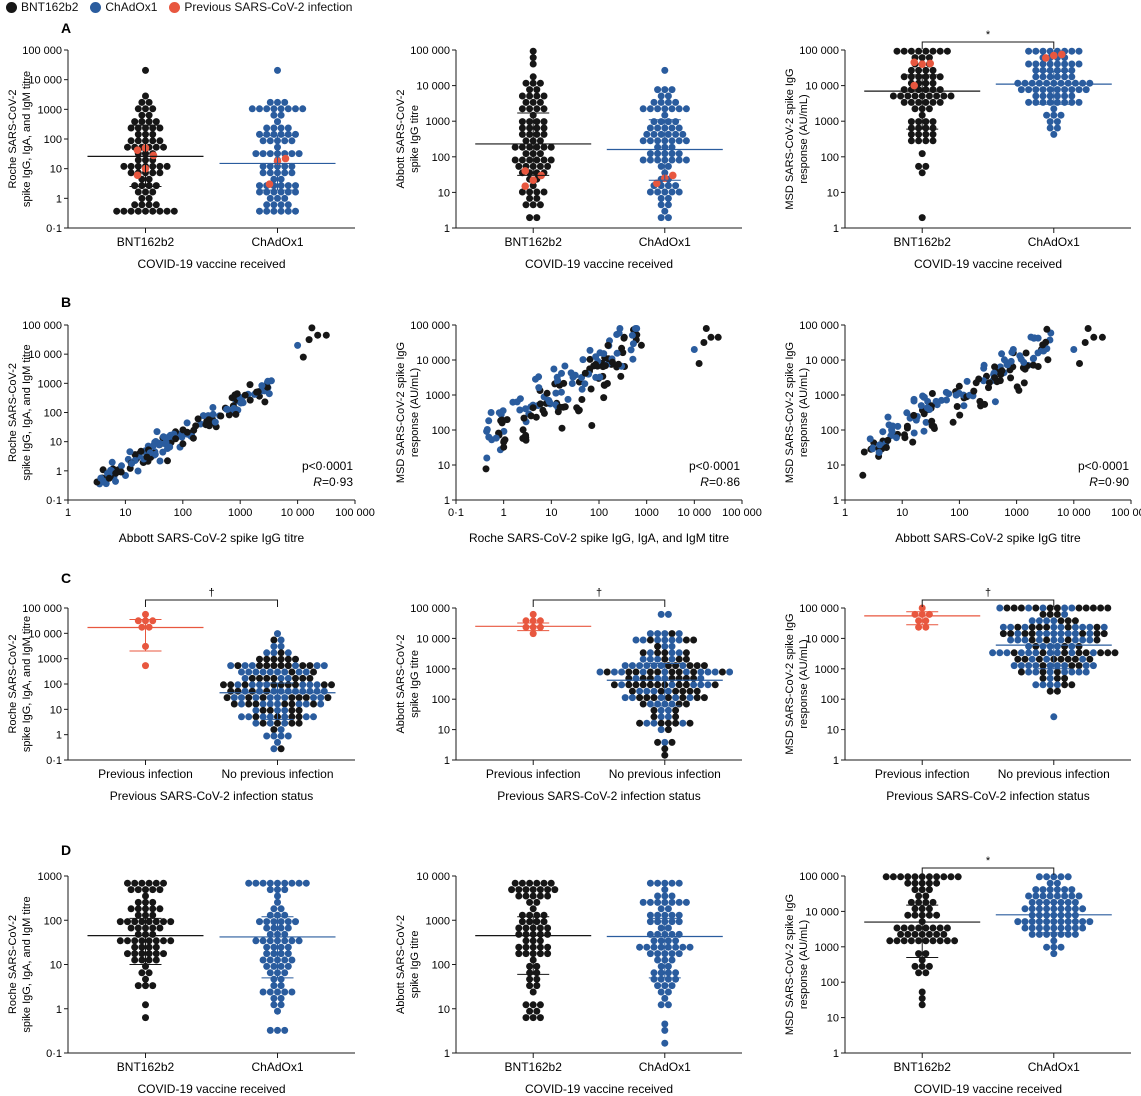 The height and width of the screenshot is (1096, 1141). What do you see at coordinates (59, 472) in the screenshot?
I see `y-tick-label: 1` at bounding box center [59, 472].